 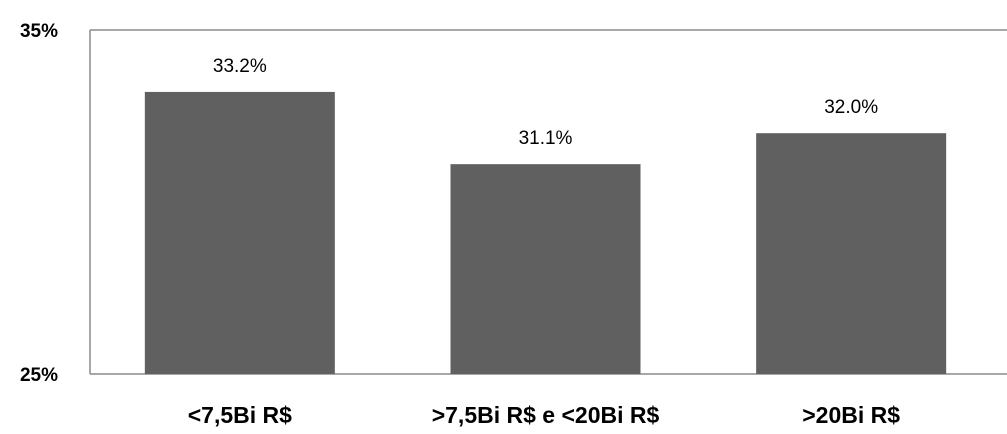 What do you see at coordinates (39, 31) in the screenshot?
I see `y-tick-label: 35%` at bounding box center [39, 31].